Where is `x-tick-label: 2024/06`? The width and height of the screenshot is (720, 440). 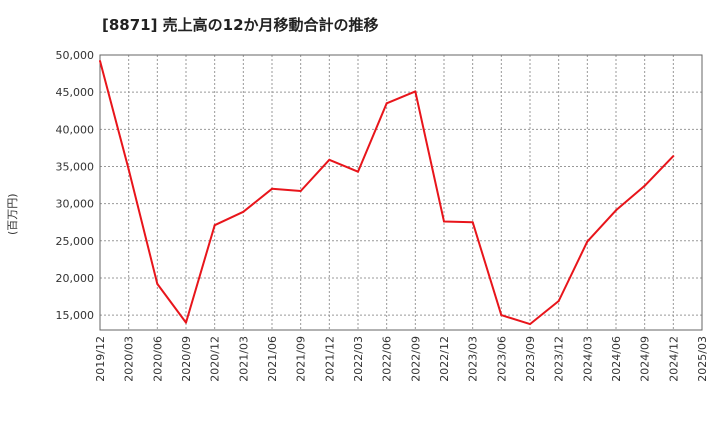
x-tick-label: 2024/06 is located at coordinates (616, 359).